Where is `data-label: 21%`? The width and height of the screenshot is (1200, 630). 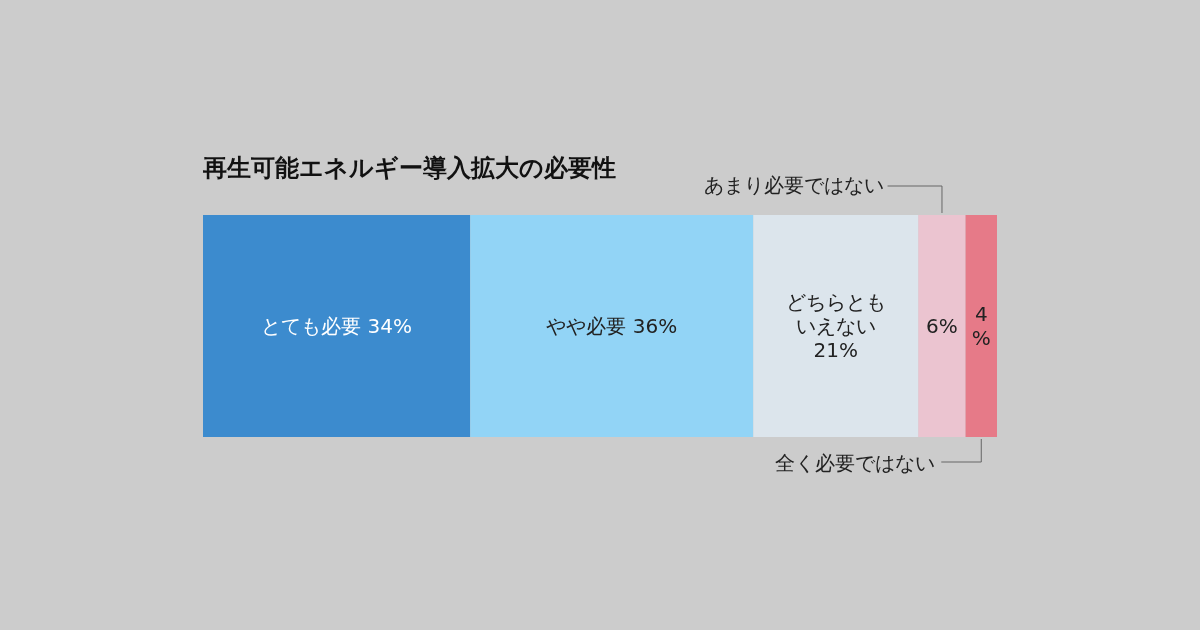
data-label: 21% is located at coordinates (836, 350).